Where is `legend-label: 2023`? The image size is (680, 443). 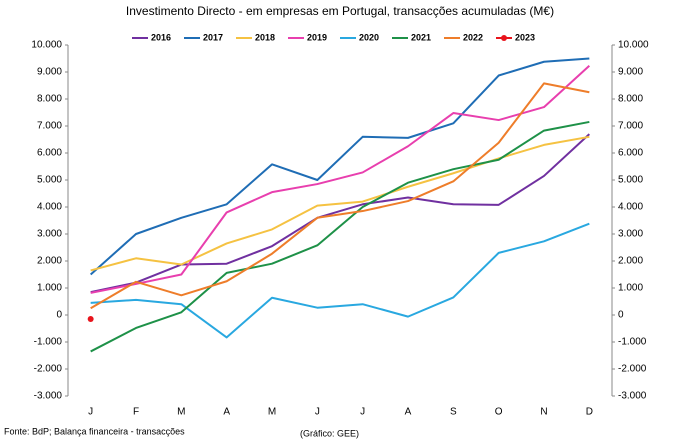 legend-label: 2023 is located at coordinates (525, 37).